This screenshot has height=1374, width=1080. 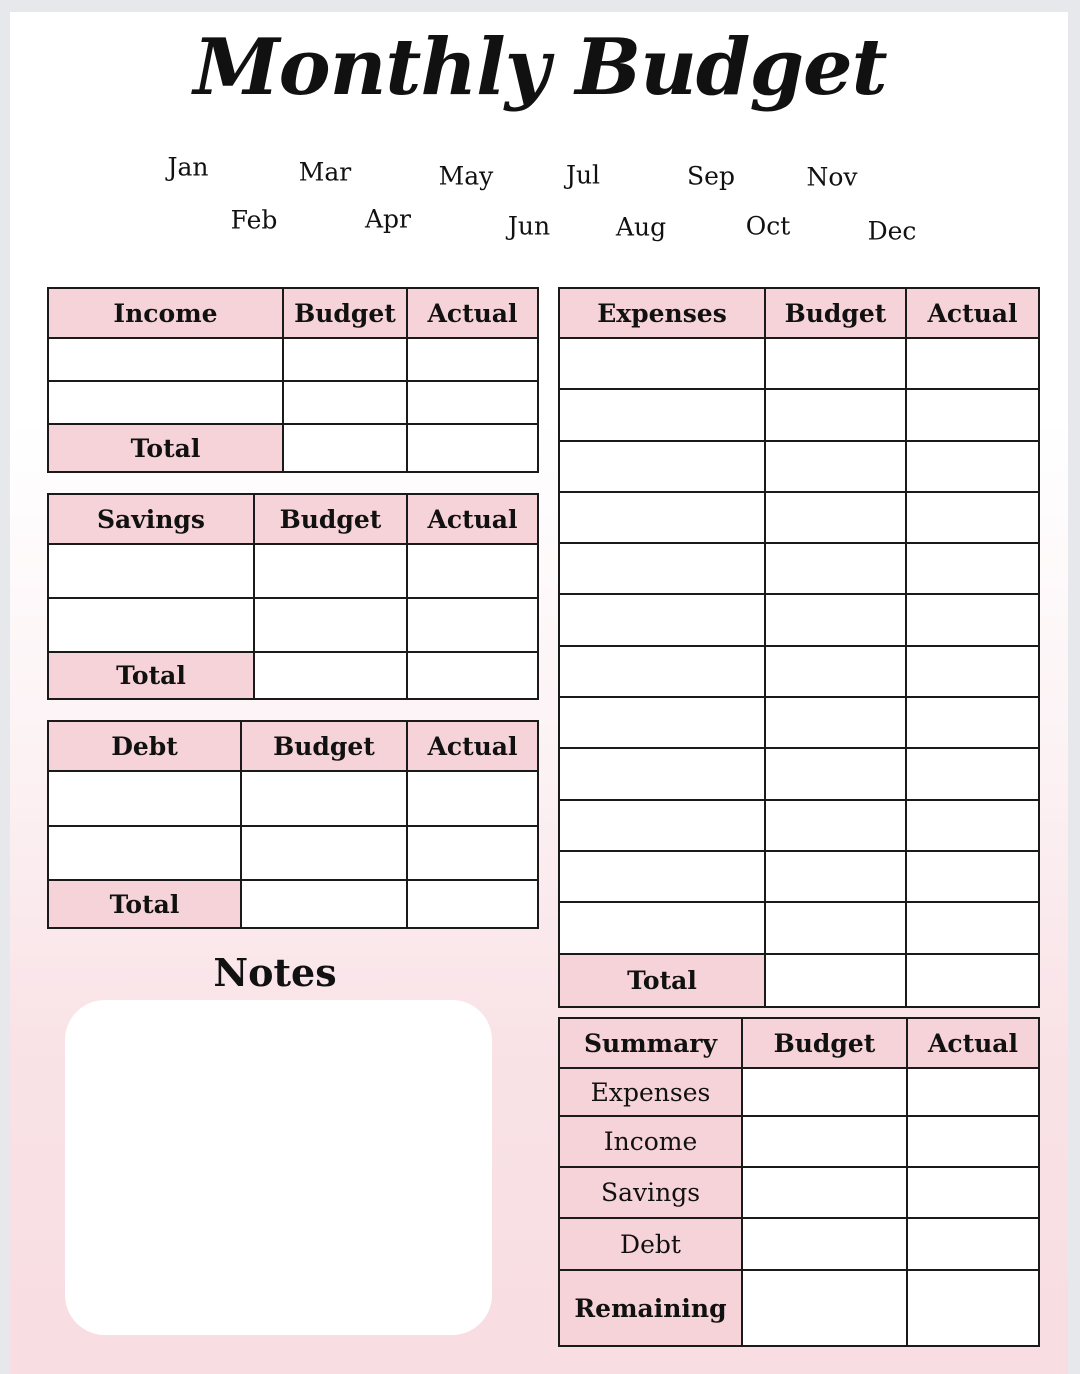 I want to click on notes-area, so click(x=278, y=1167).